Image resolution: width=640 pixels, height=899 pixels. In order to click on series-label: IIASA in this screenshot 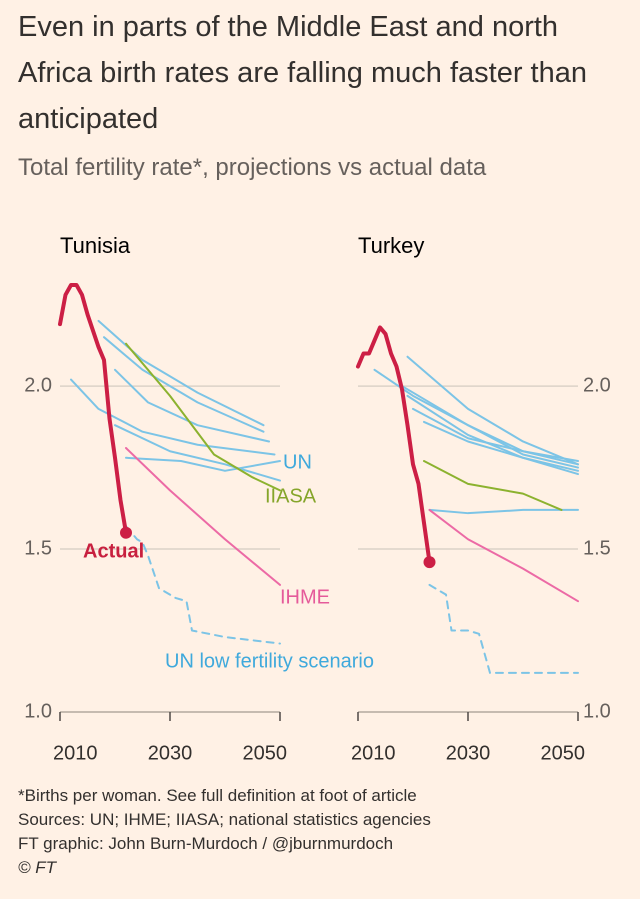, I will do `click(291, 496)`.